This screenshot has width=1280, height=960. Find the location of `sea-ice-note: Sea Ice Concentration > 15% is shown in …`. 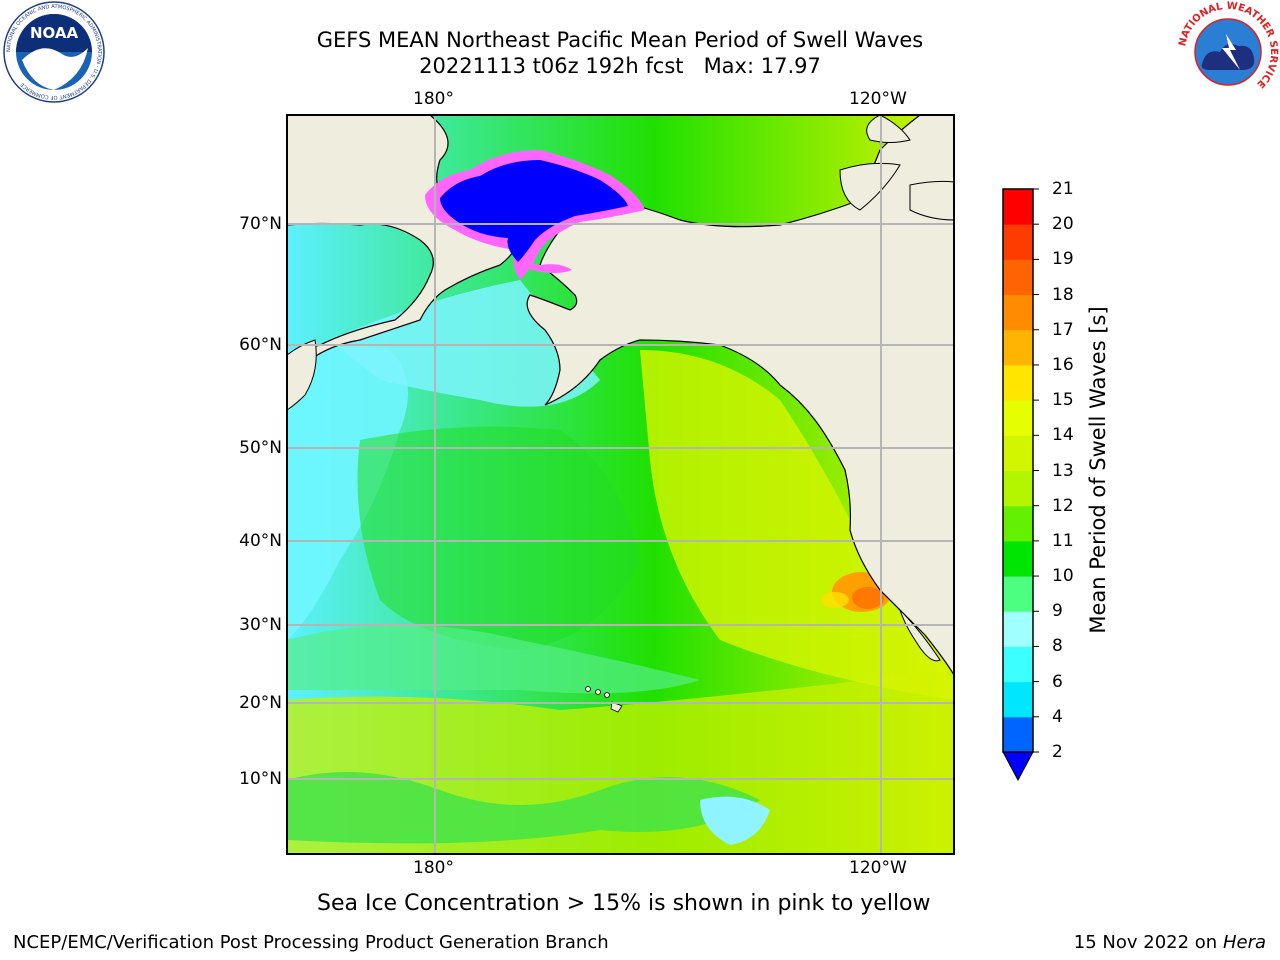

sea-ice-note: Sea Ice Concentration > 15% is shown in … is located at coordinates (624, 903).